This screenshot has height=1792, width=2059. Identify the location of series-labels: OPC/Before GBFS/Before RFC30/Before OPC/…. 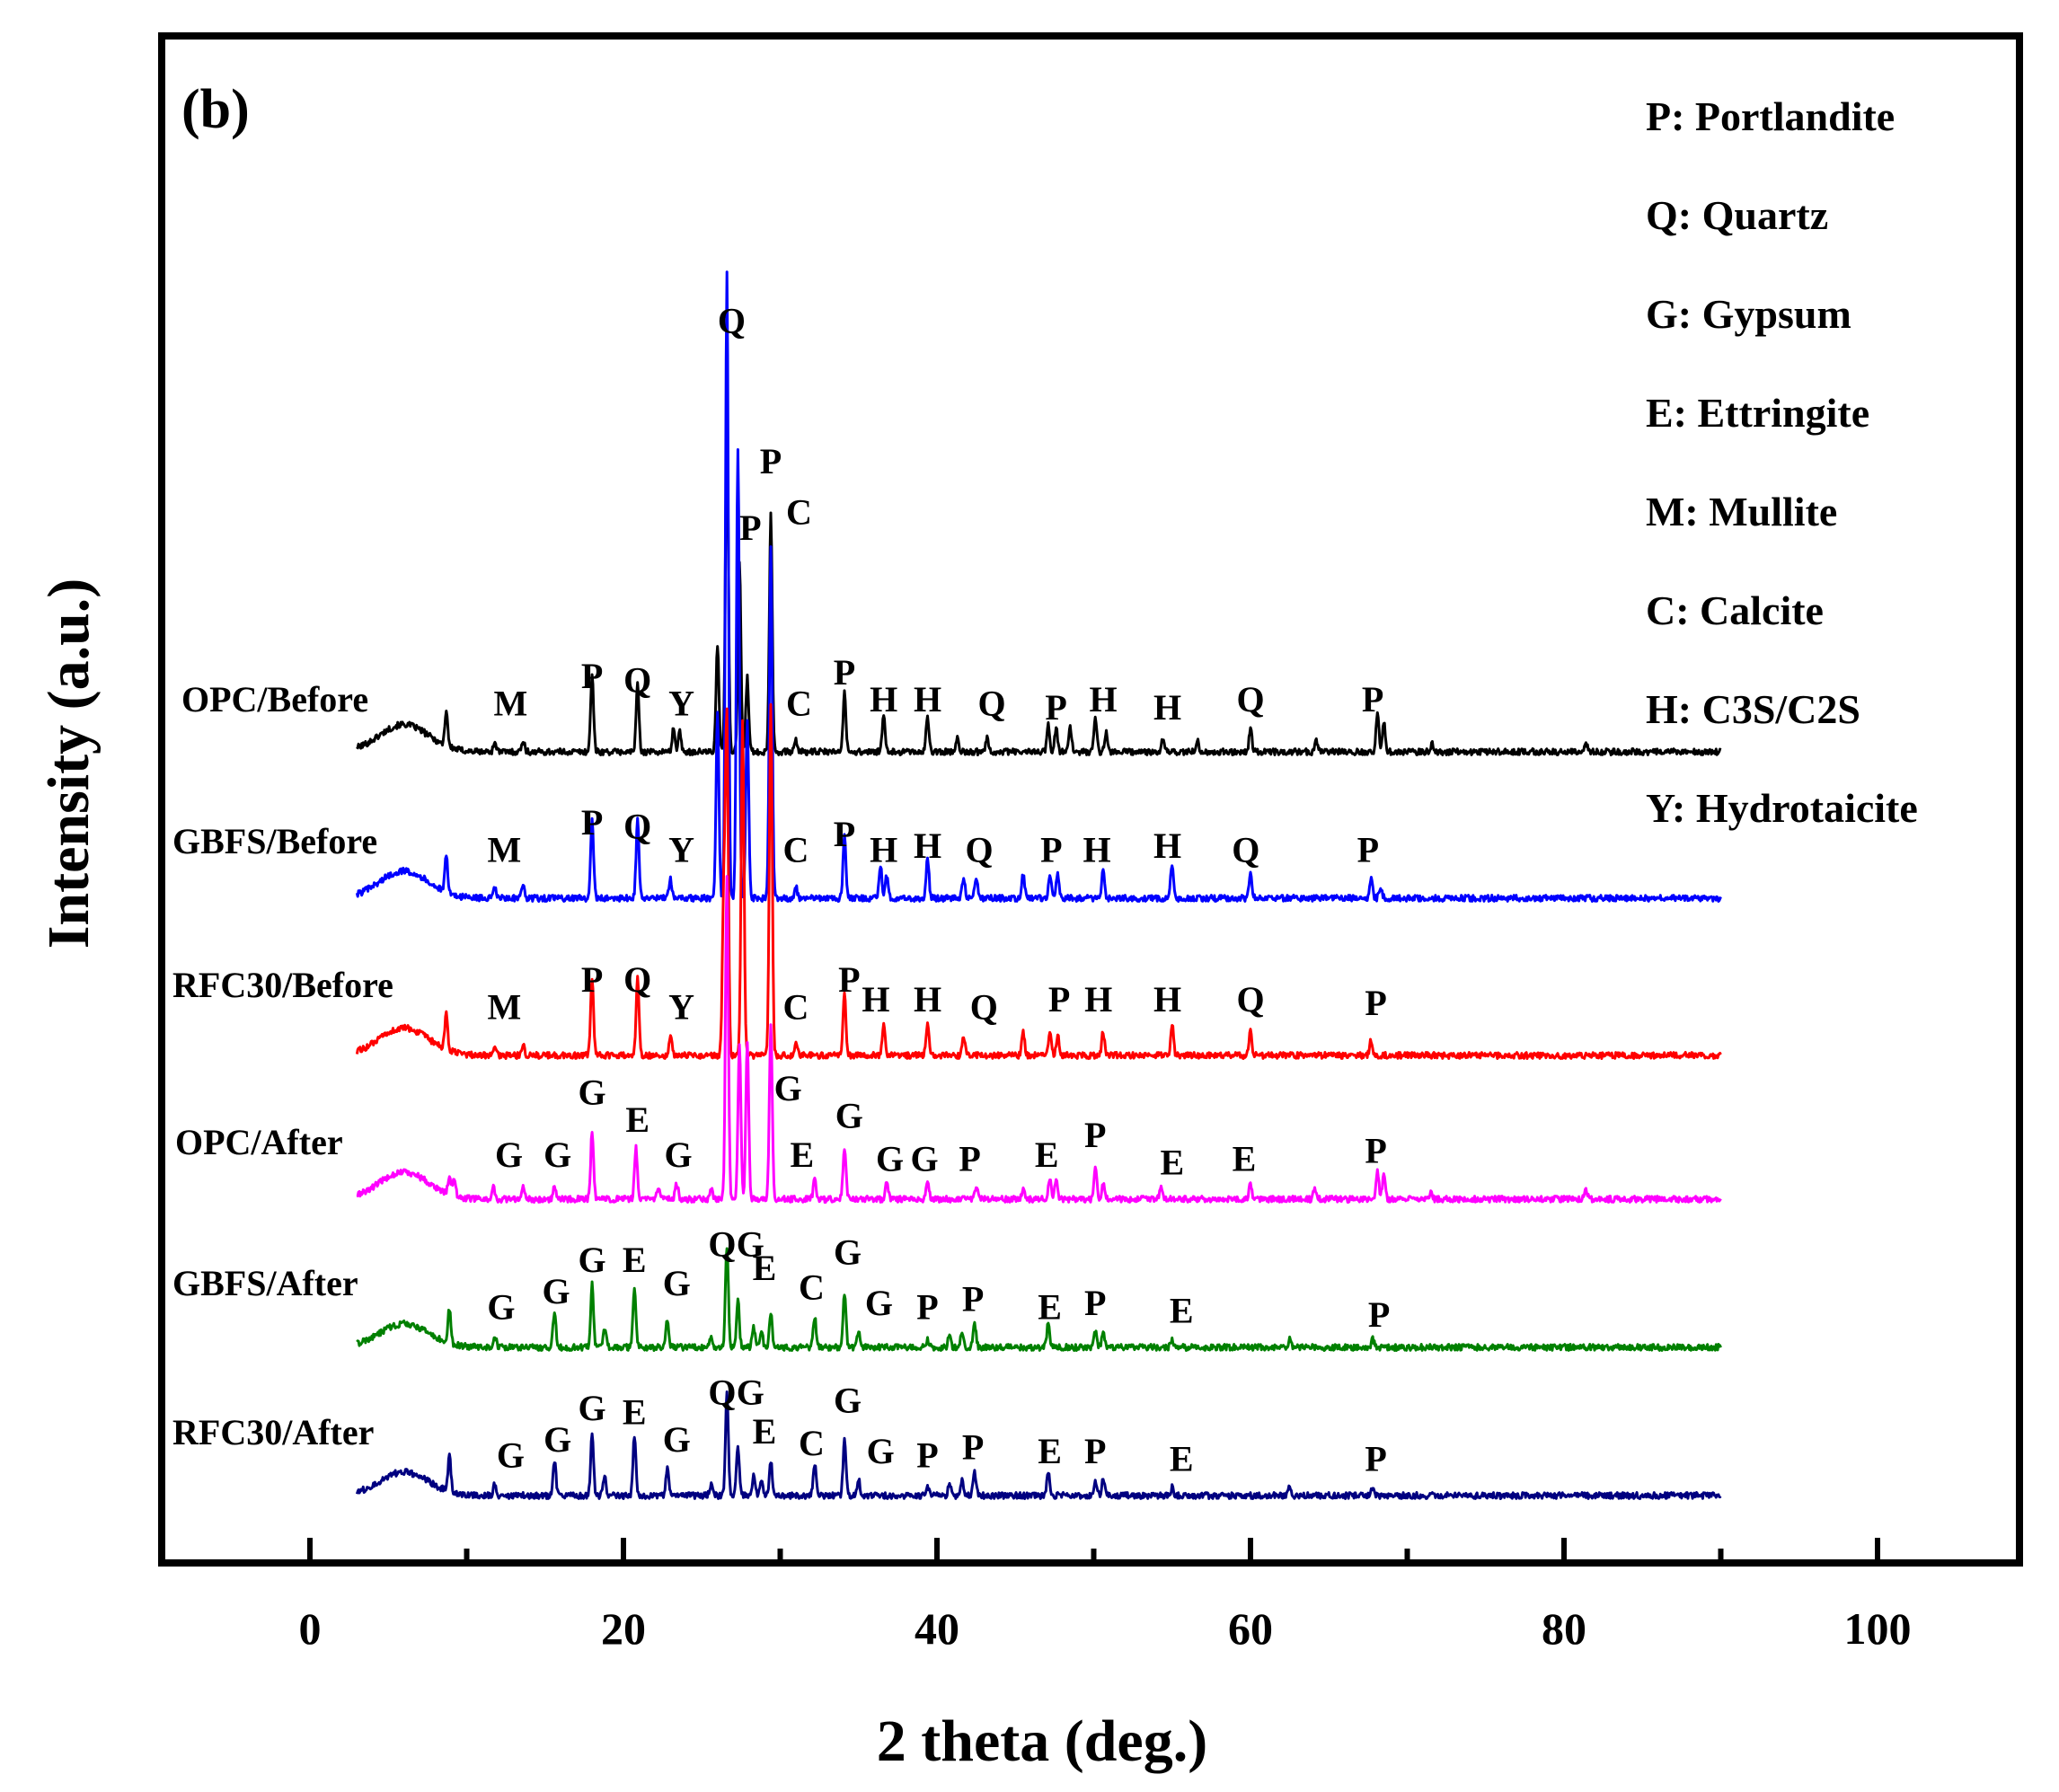
(282, 1065).